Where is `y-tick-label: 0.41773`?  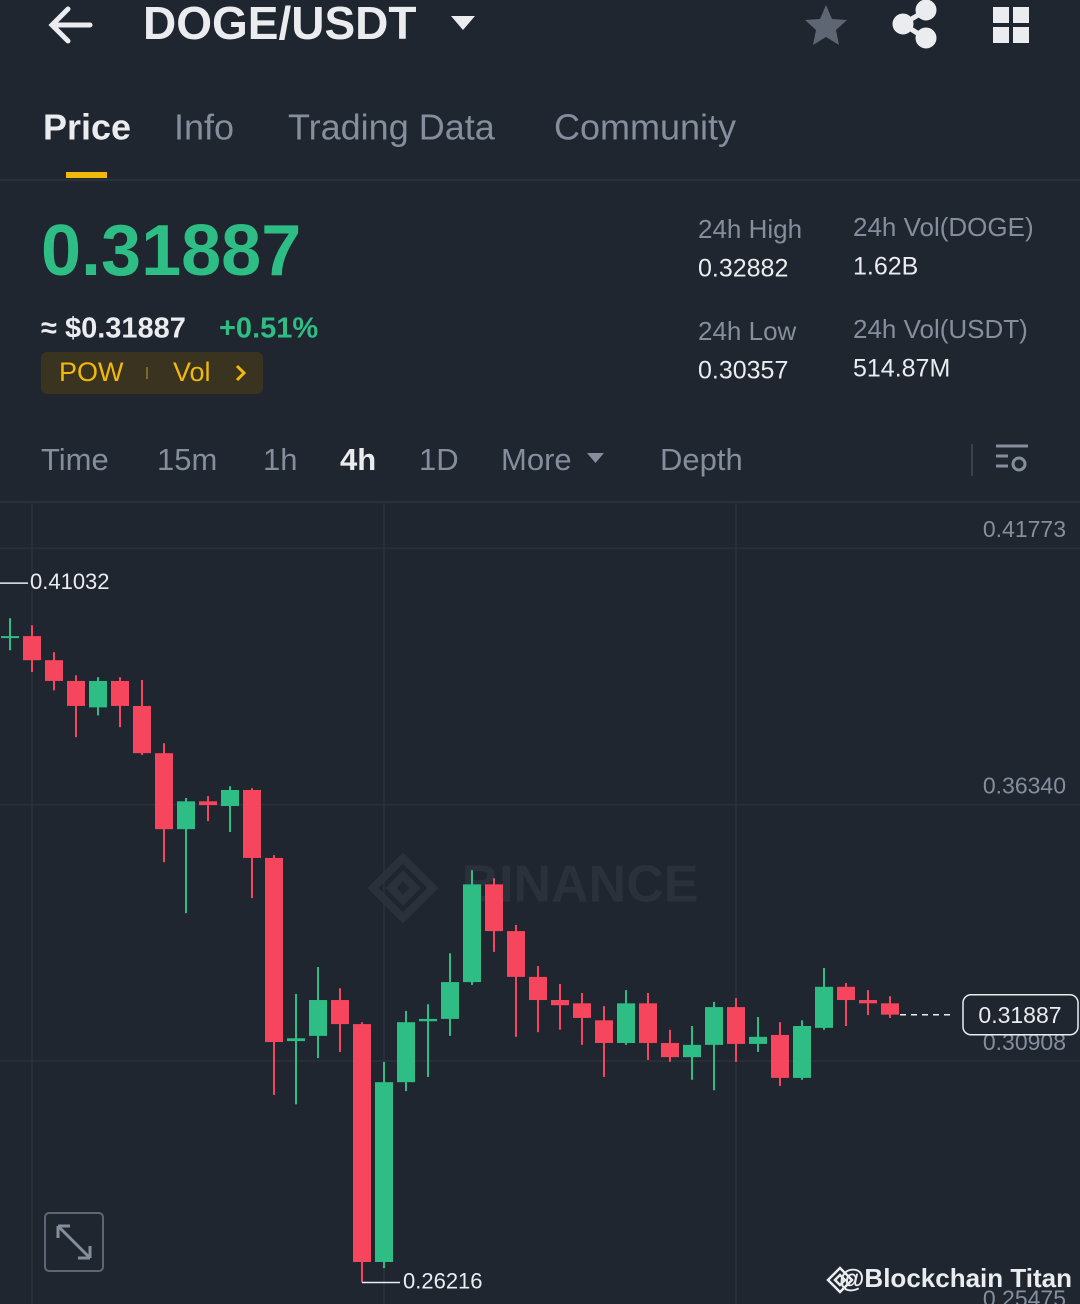 y-tick-label: 0.41773 is located at coordinates (1024, 529).